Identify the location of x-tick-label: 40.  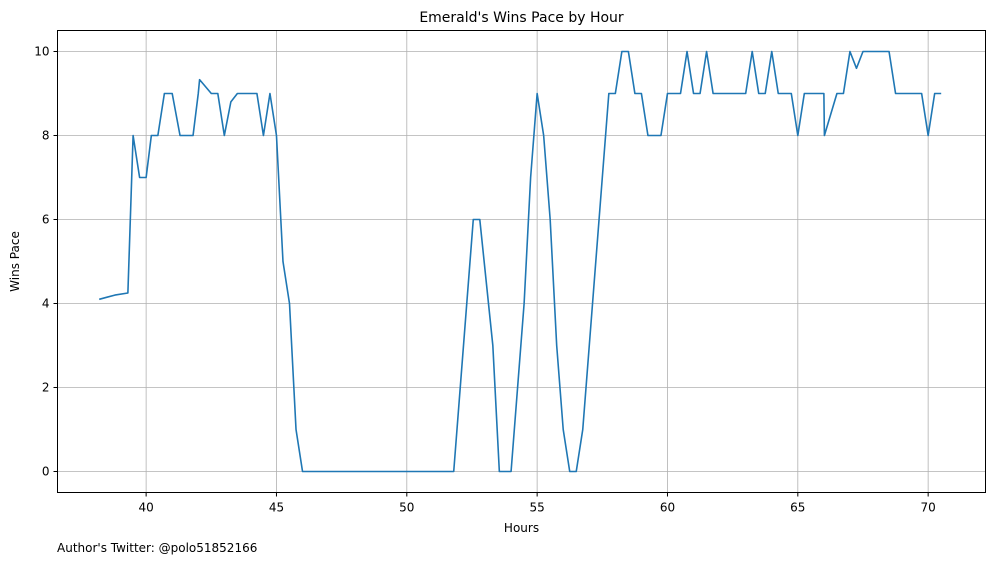
(145, 508).